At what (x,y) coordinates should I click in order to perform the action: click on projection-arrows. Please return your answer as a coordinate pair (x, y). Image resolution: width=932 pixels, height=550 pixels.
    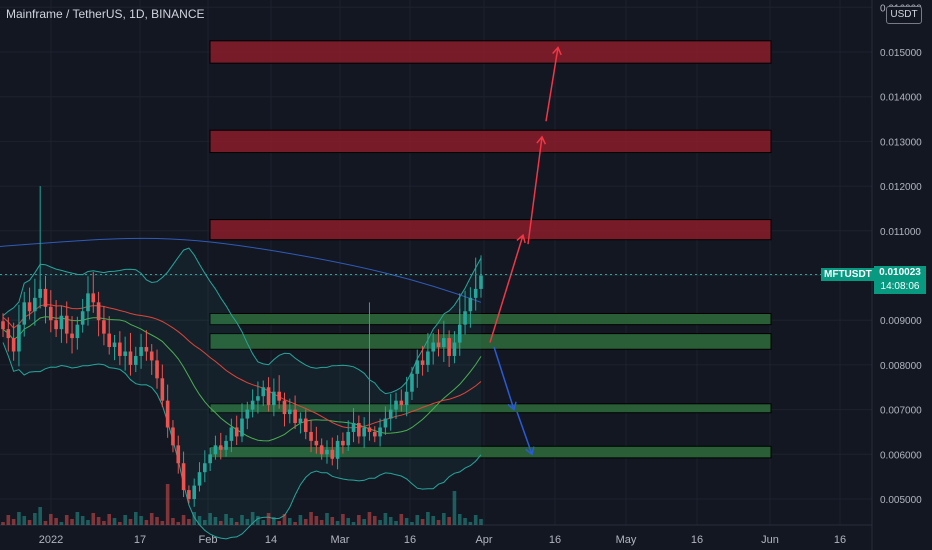
    Looking at the image, I should click on (525, 251).